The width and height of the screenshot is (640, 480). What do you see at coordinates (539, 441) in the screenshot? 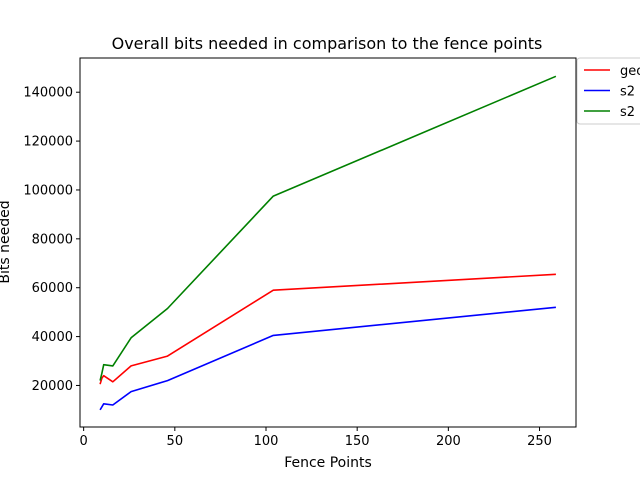
I see `x-tick-label: 250` at bounding box center [539, 441].